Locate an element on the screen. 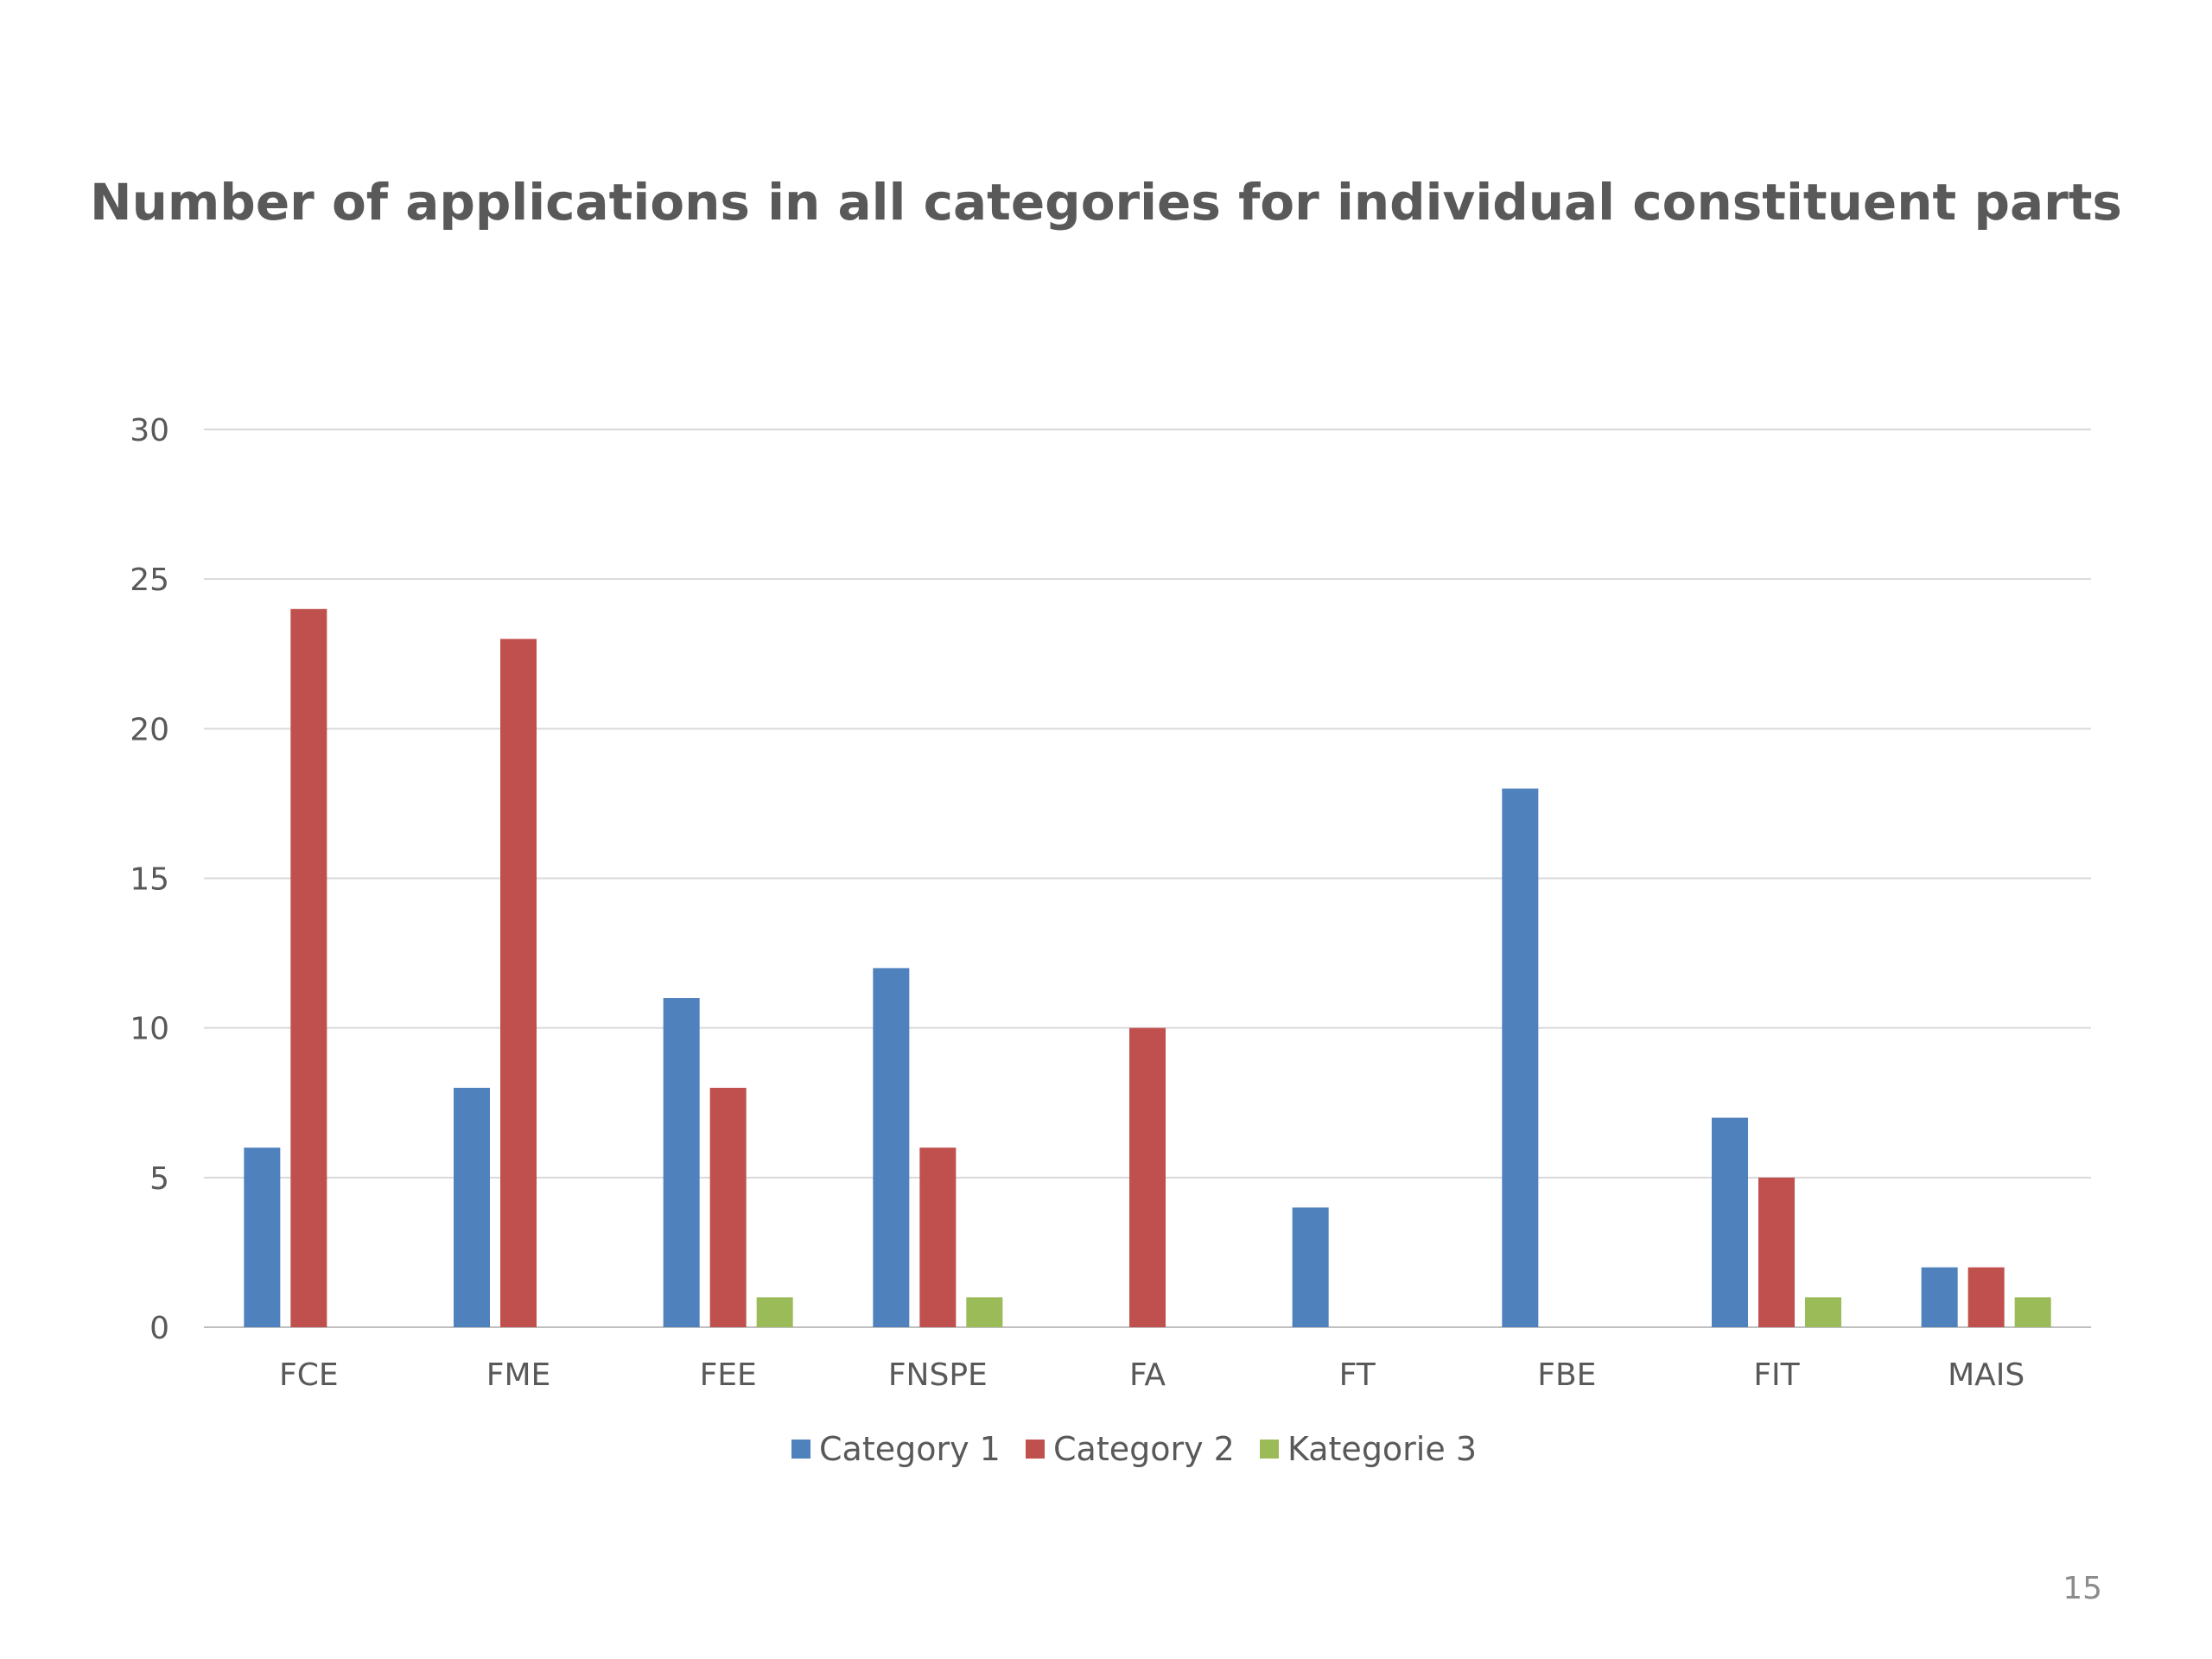 This screenshot has height=1659, width=2212. x-tick-label: FT is located at coordinates (1357, 1375).